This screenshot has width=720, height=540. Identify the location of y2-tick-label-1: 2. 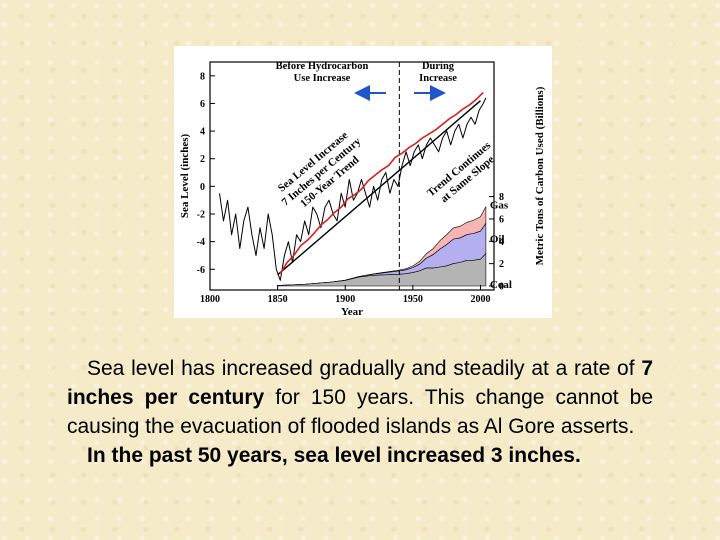
(501, 264).